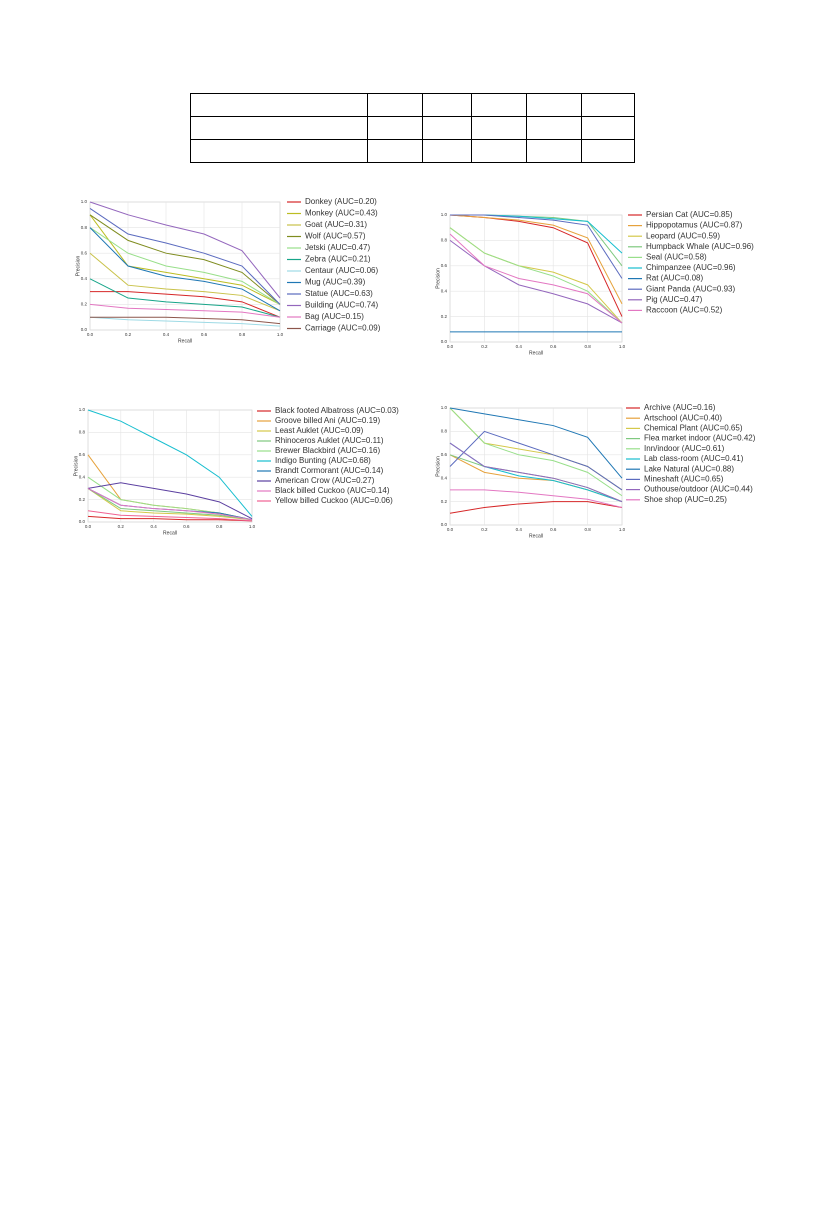 Image resolution: width=829 pixels, height=1231 pixels. I want to click on legend-label: Goat (AUC=0.31), so click(336, 224).